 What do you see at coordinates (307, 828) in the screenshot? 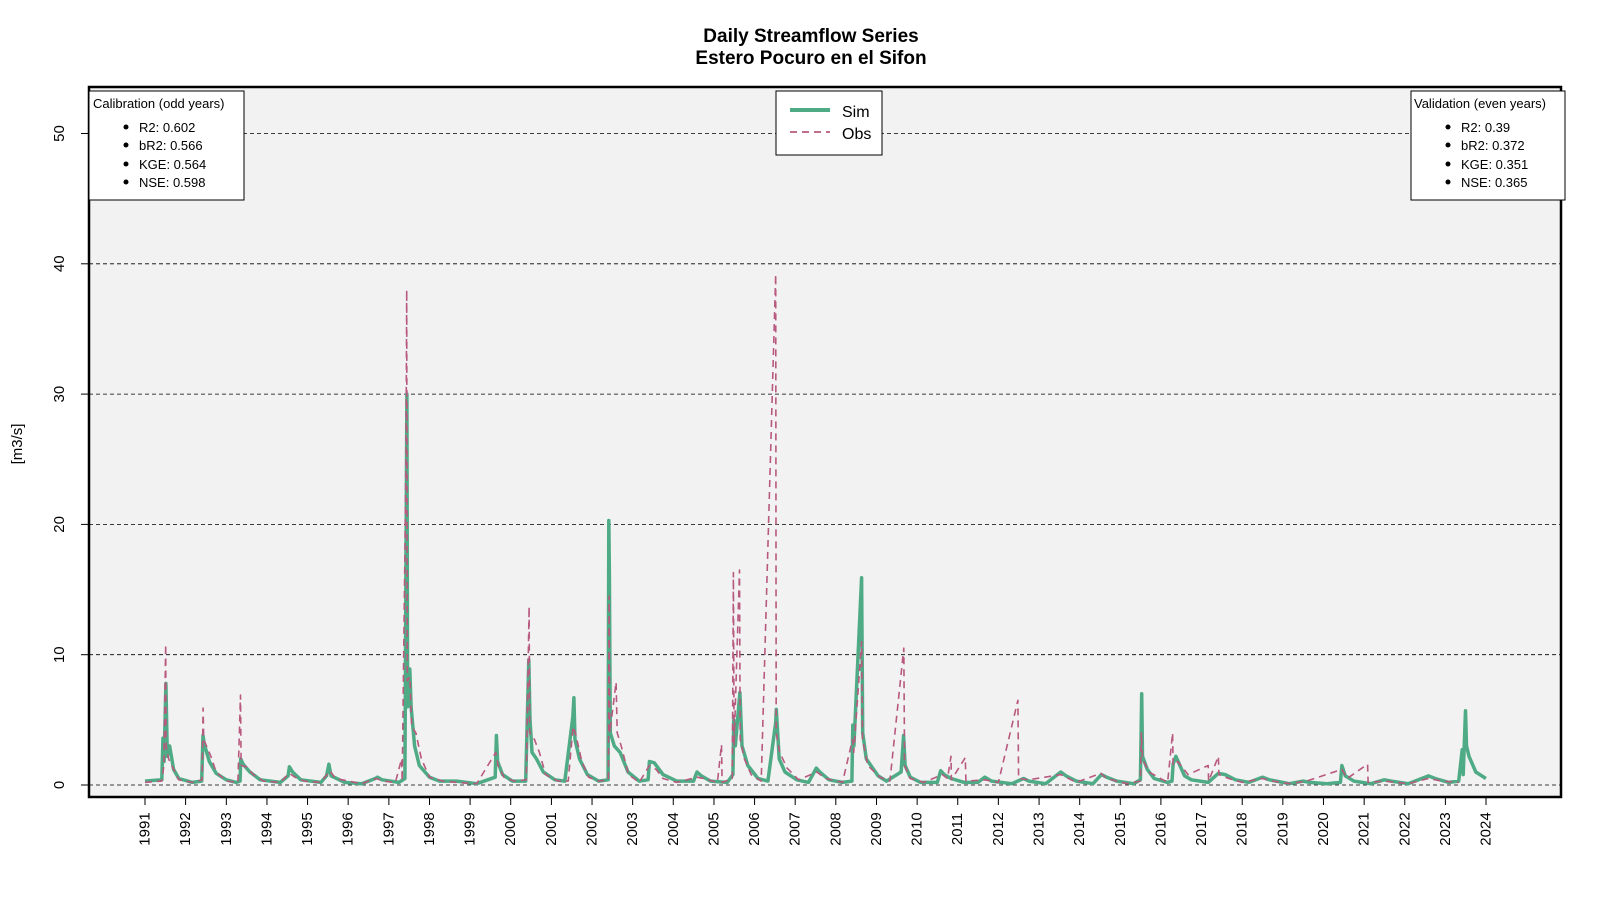
I see `x-tick-label: 1995` at bounding box center [307, 828].